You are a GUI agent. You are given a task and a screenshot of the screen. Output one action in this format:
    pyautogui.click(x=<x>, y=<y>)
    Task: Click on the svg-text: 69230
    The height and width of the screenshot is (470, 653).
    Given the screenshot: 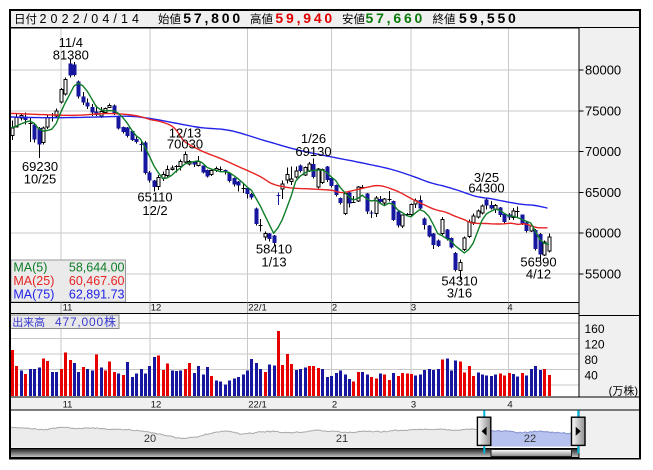 What is the action you would take?
    pyautogui.click(x=40, y=166)
    